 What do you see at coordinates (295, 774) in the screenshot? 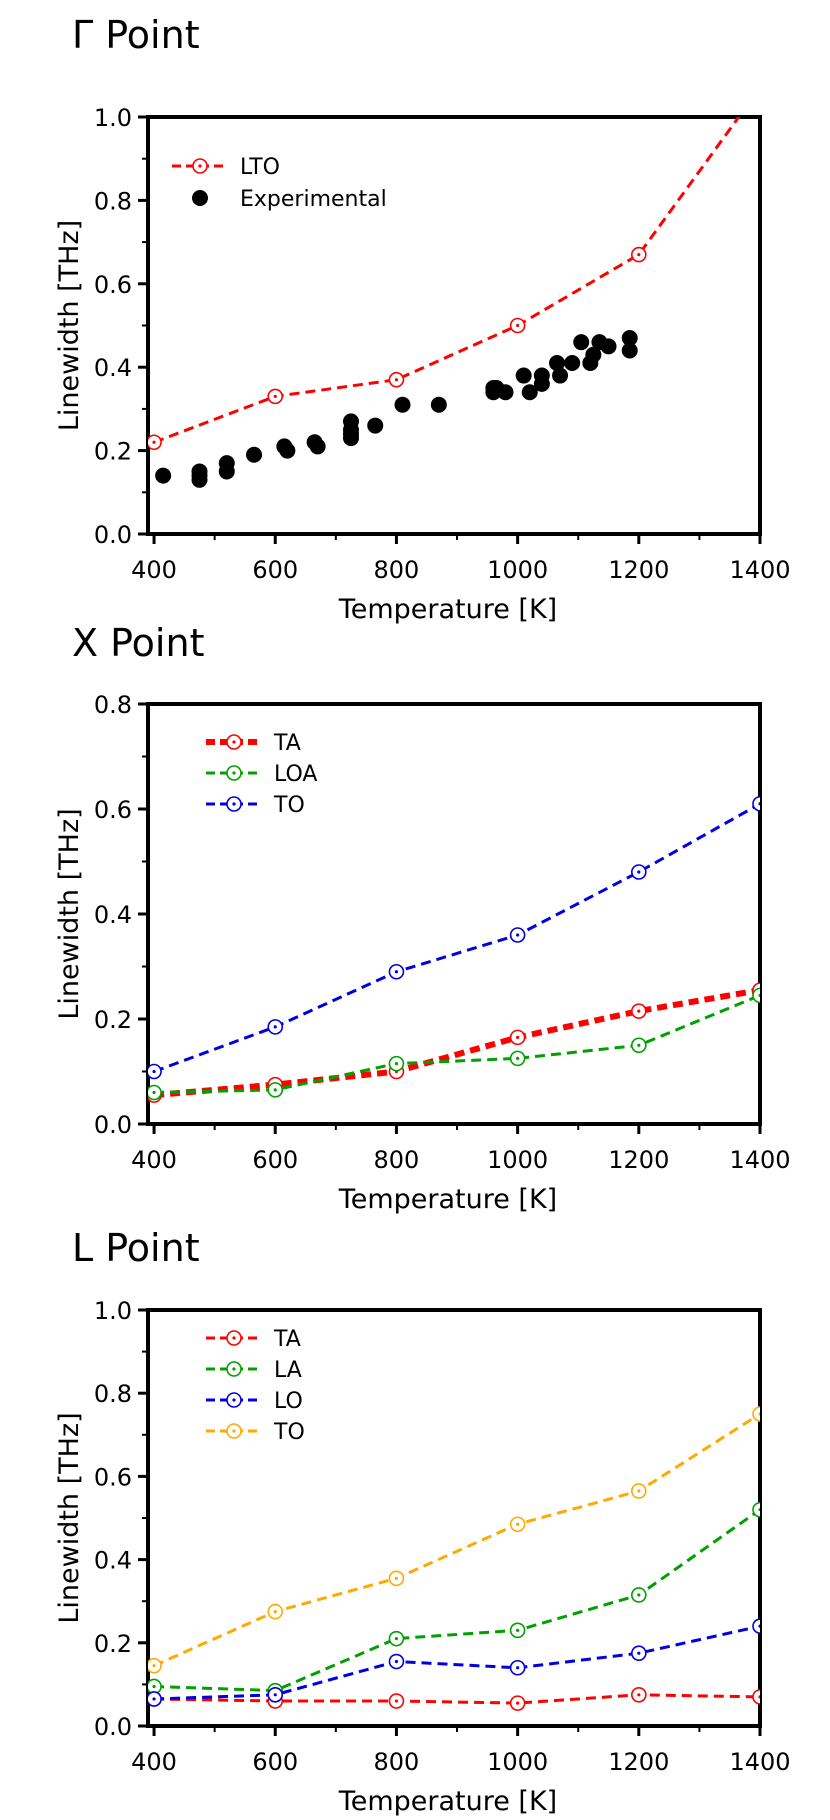
I see `legend-label: LOA` at bounding box center [295, 774].